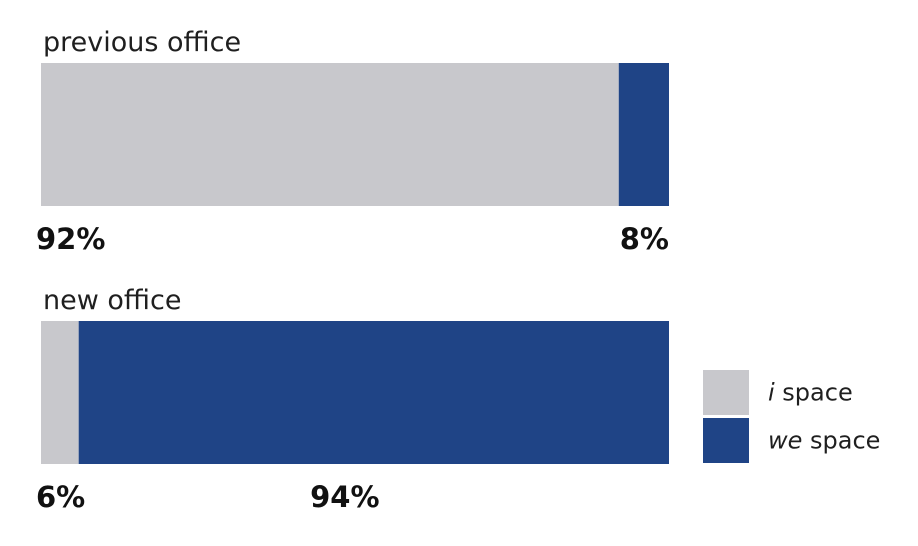  Describe the element at coordinates (771, 393) in the screenshot. I see `legend-label-italic: i` at that location.